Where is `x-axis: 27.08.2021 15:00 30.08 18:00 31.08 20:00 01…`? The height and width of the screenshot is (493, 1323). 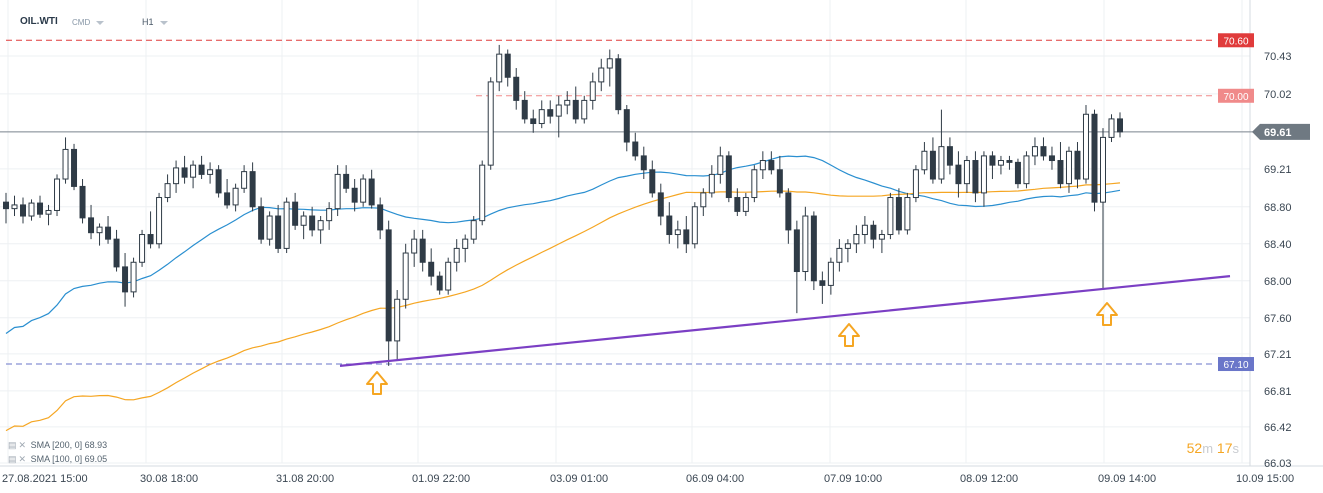
x-axis: 27.08.2021 15:00 30.08 18:00 31.08 20:00 01… is located at coordinates (648, 479).